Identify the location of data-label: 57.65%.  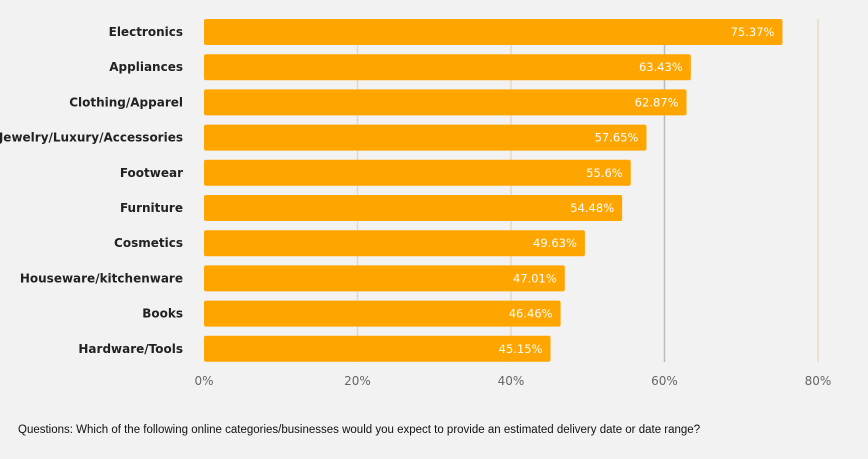
(617, 138).